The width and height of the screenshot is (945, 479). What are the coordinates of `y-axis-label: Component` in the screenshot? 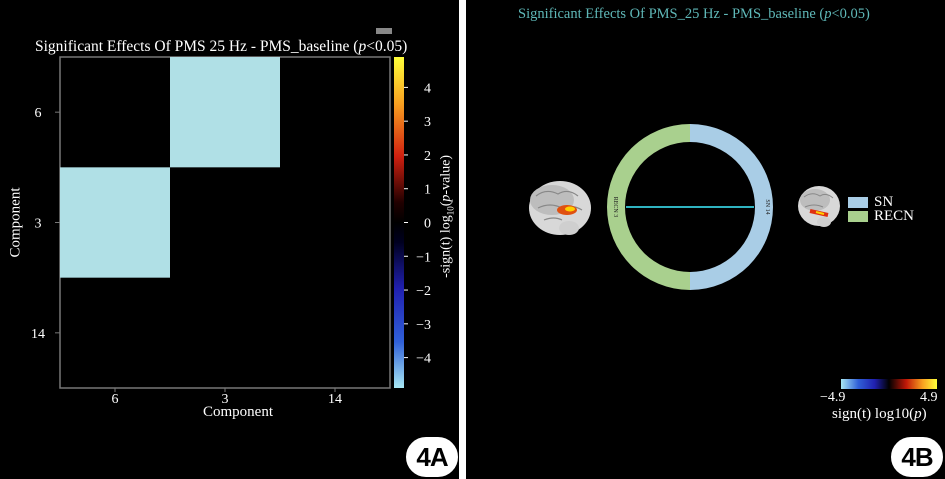 It's located at (15, 222).